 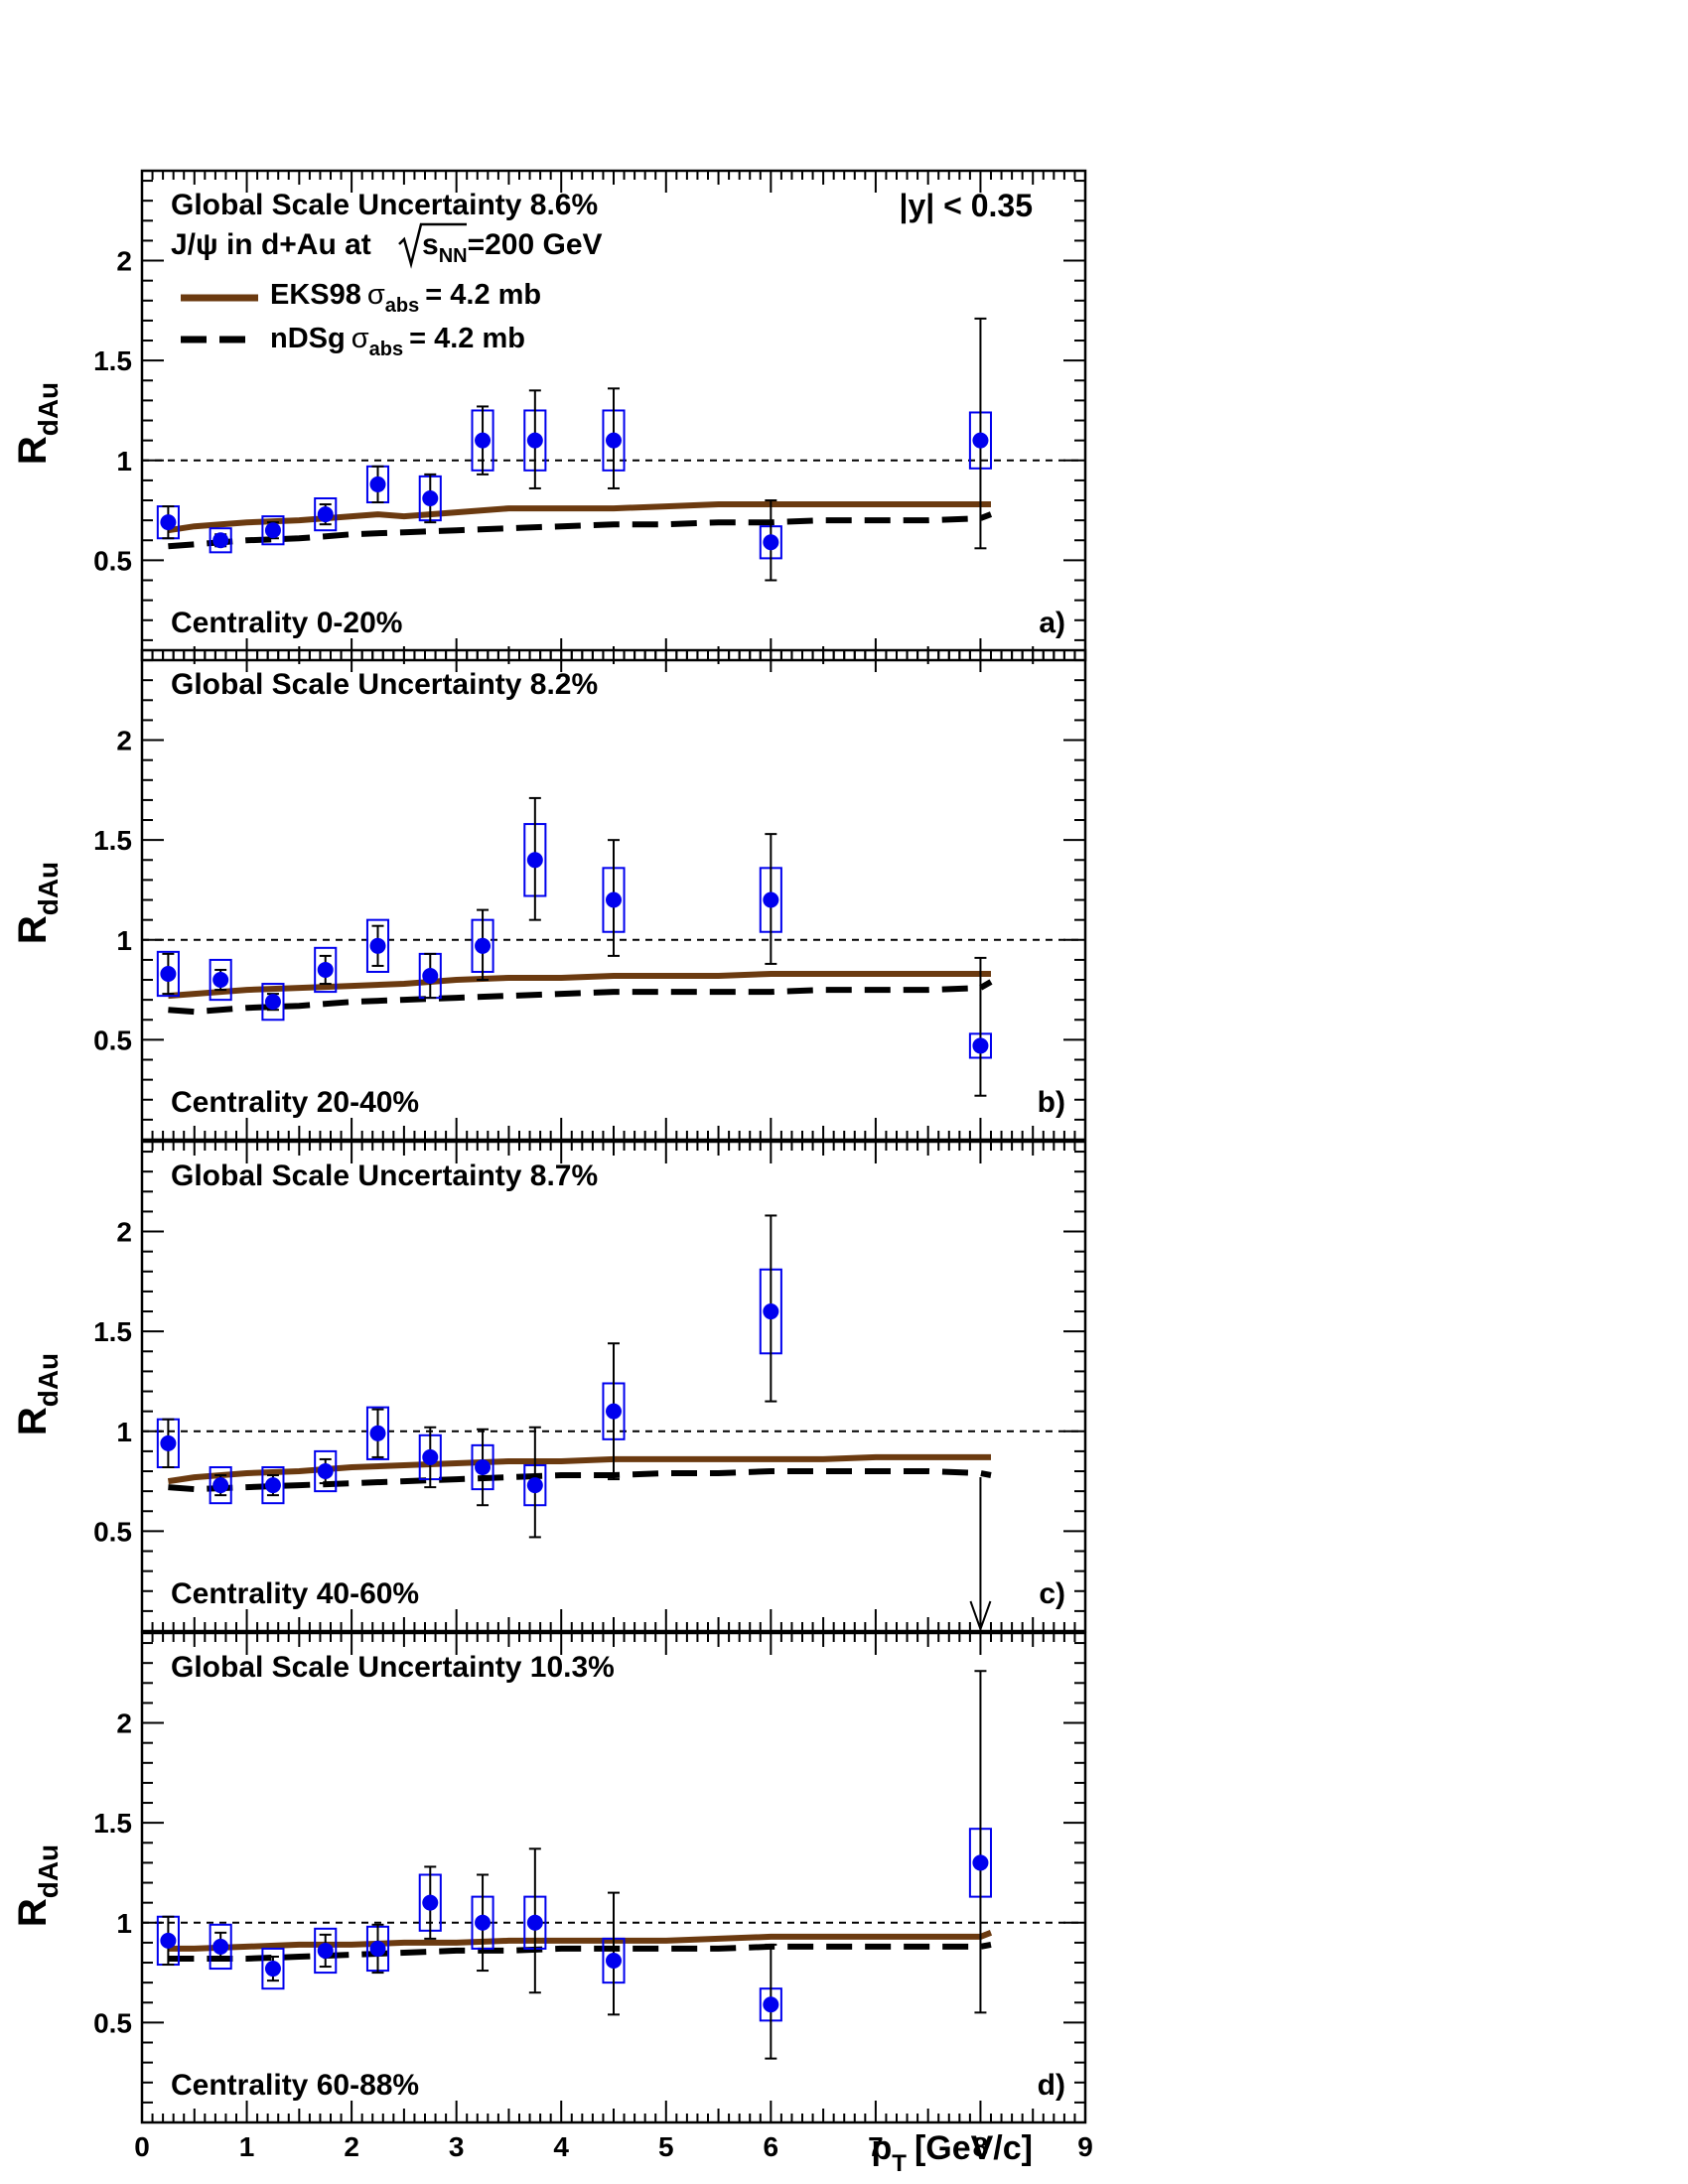 What do you see at coordinates (1052, 1593) in the screenshot?
I see `panel-c-label: c)` at bounding box center [1052, 1593].